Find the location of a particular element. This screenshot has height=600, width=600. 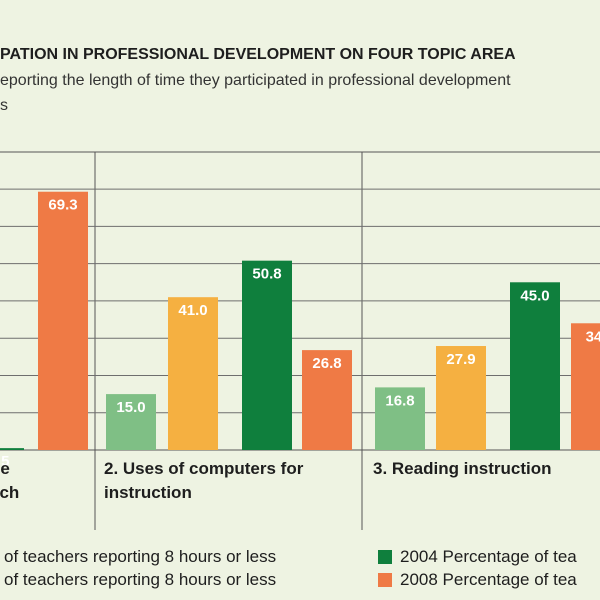

bar-value-label: 27.9 is located at coordinates (460, 359).